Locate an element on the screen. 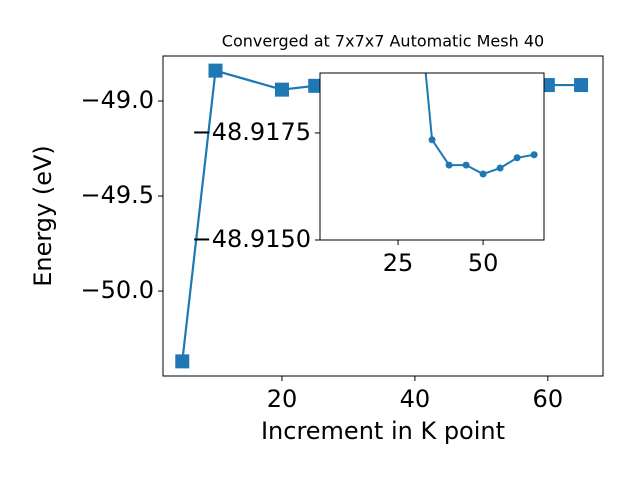 The height and width of the screenshot is (480, 640). y-axis-label: Energy (eV) is located at coordinates (43, 216).